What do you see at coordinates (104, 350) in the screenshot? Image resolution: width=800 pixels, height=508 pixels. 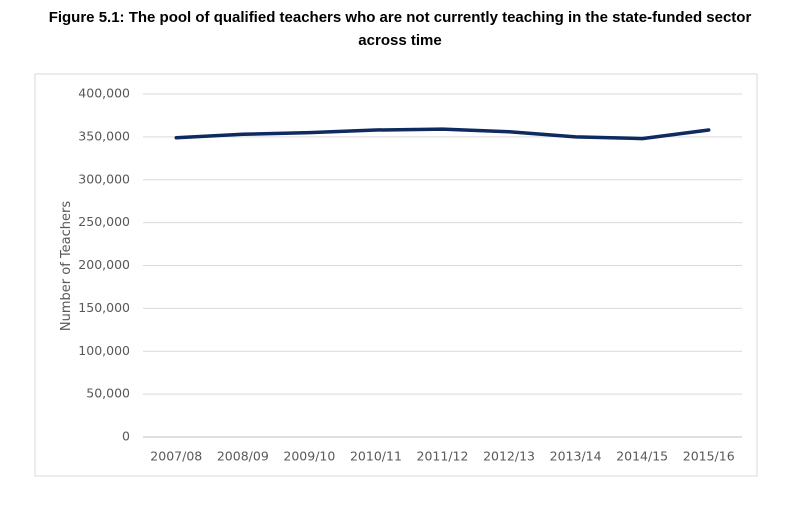 I see `y-tick-label: 100,000` at bounding box center [104, 350].